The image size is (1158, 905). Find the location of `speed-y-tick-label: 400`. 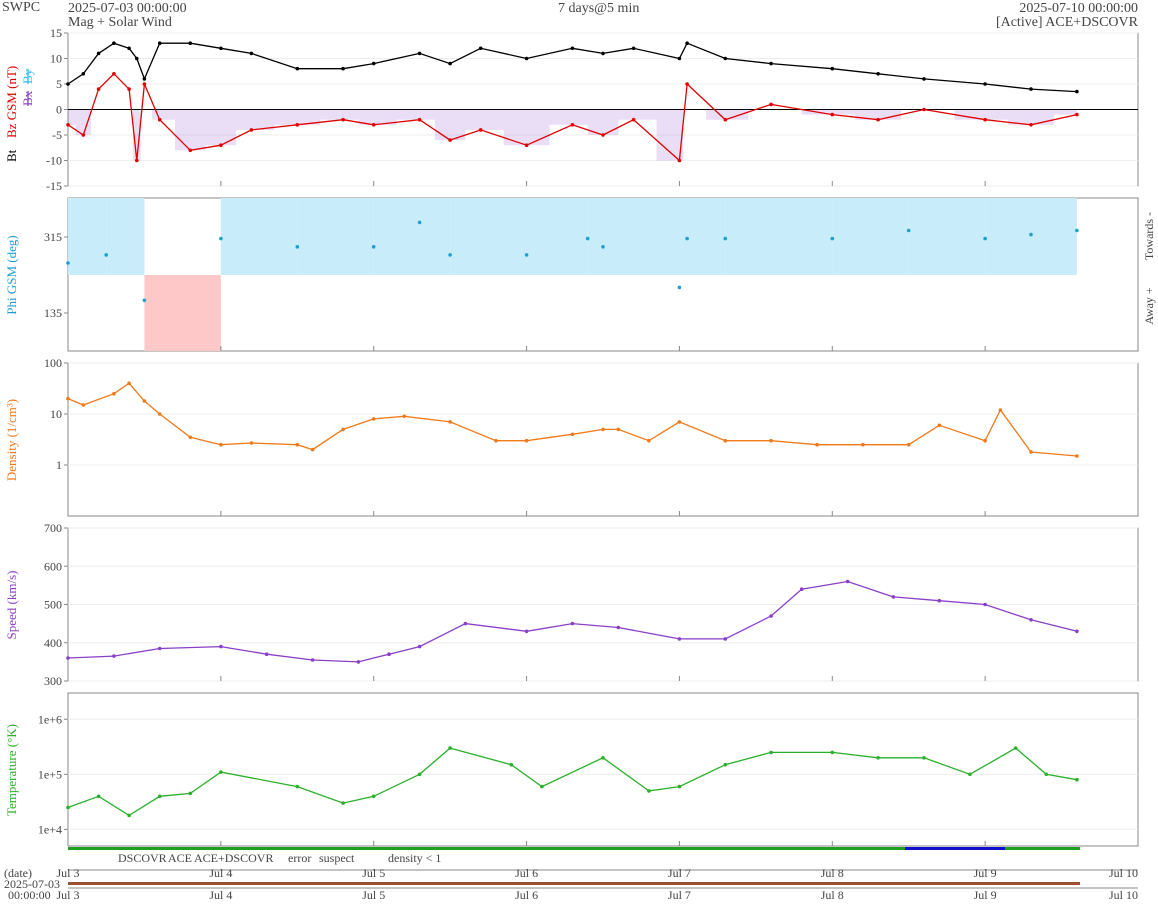

speed-y-tick-label: 400 is located at coordinates (53, 643).